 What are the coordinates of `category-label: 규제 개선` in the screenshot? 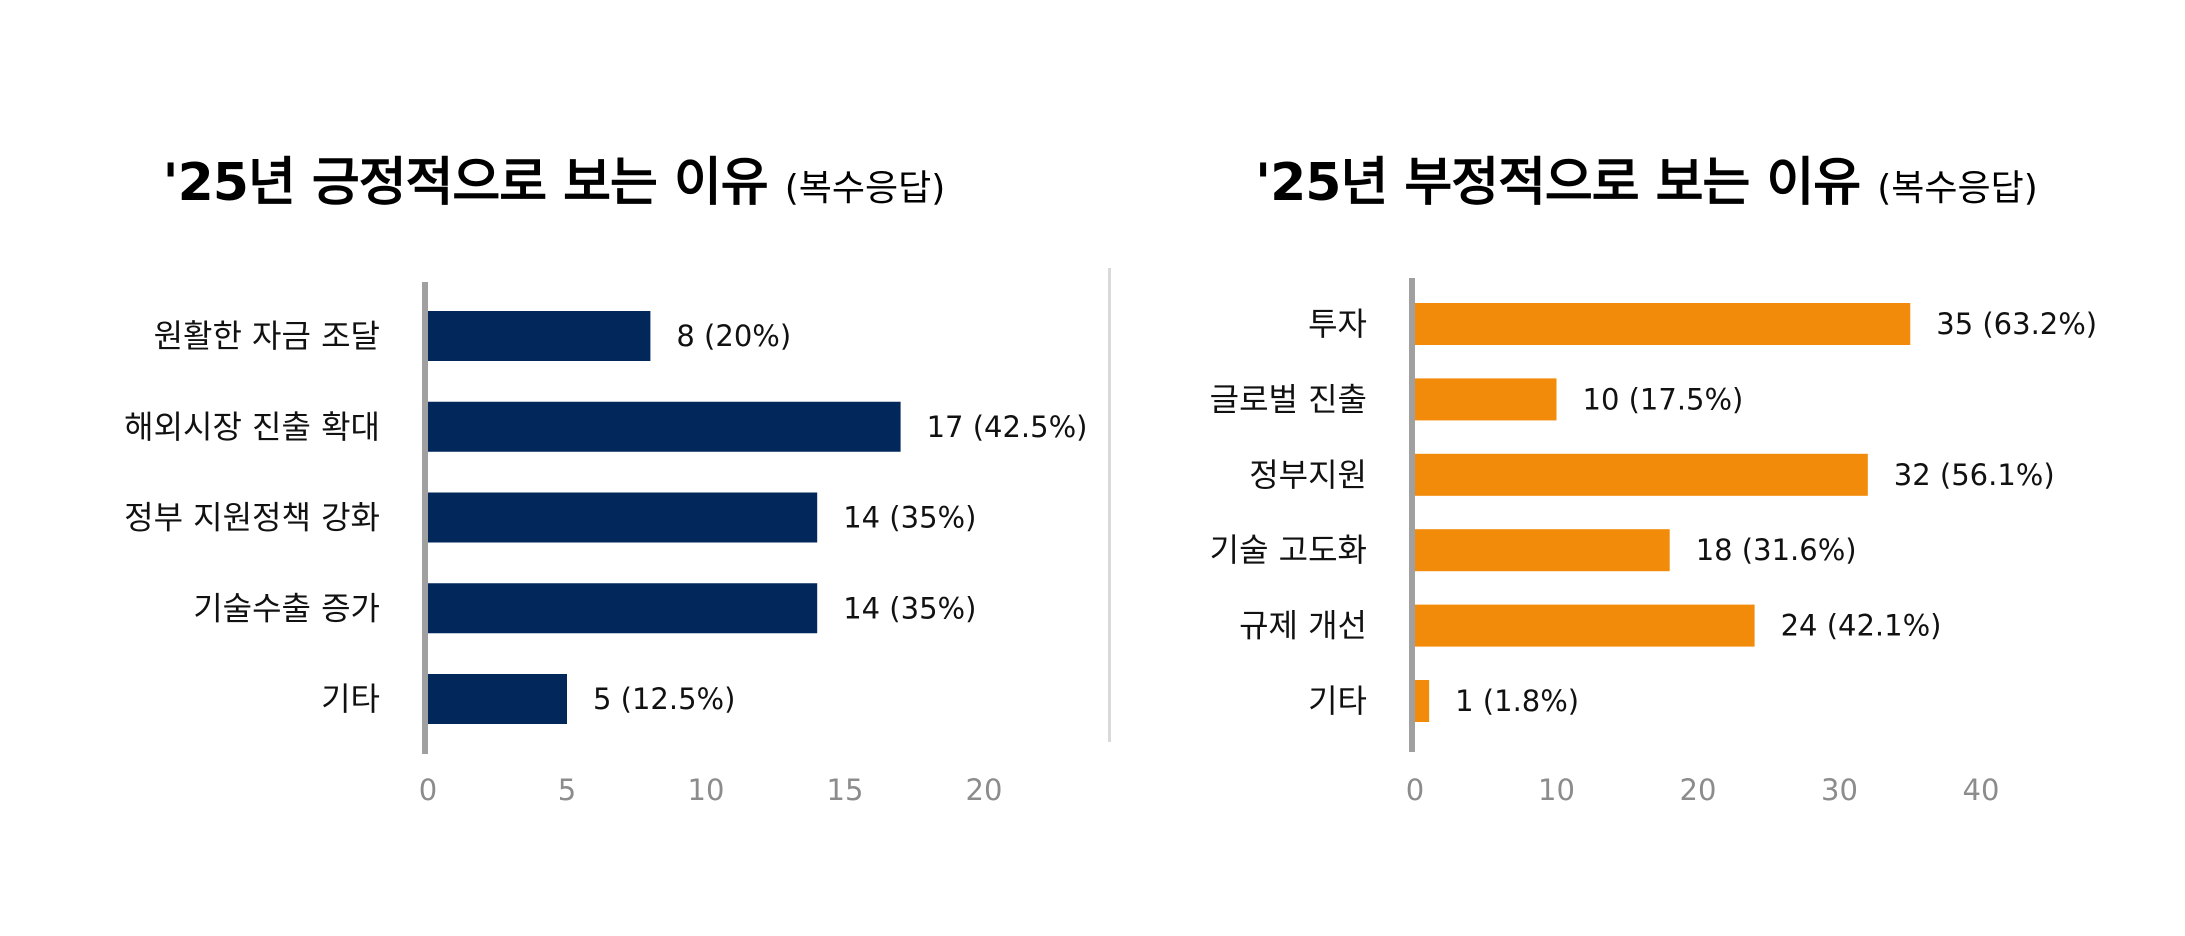 It's located at (1303, 626).